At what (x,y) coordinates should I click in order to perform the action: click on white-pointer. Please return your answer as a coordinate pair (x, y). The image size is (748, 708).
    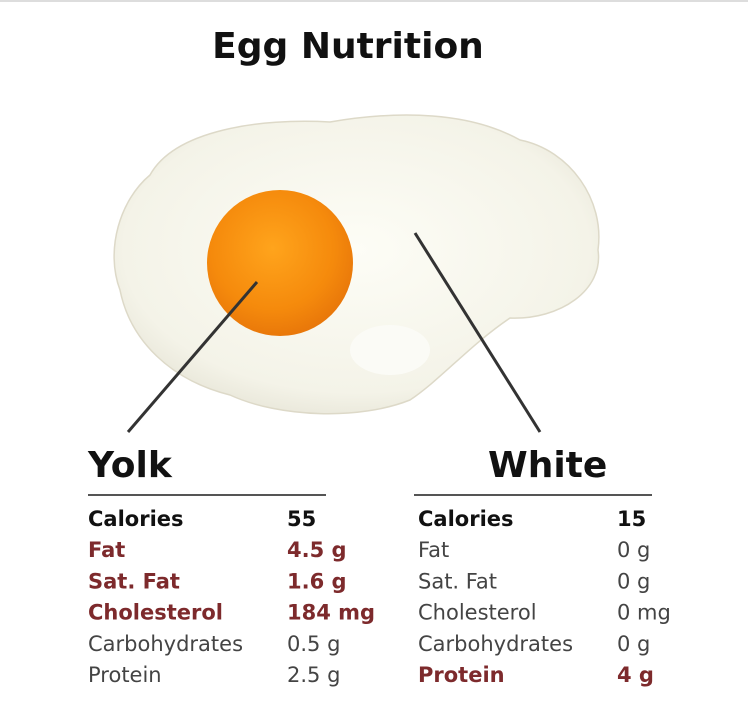
    Looking at the image, I should click on (477, 332).